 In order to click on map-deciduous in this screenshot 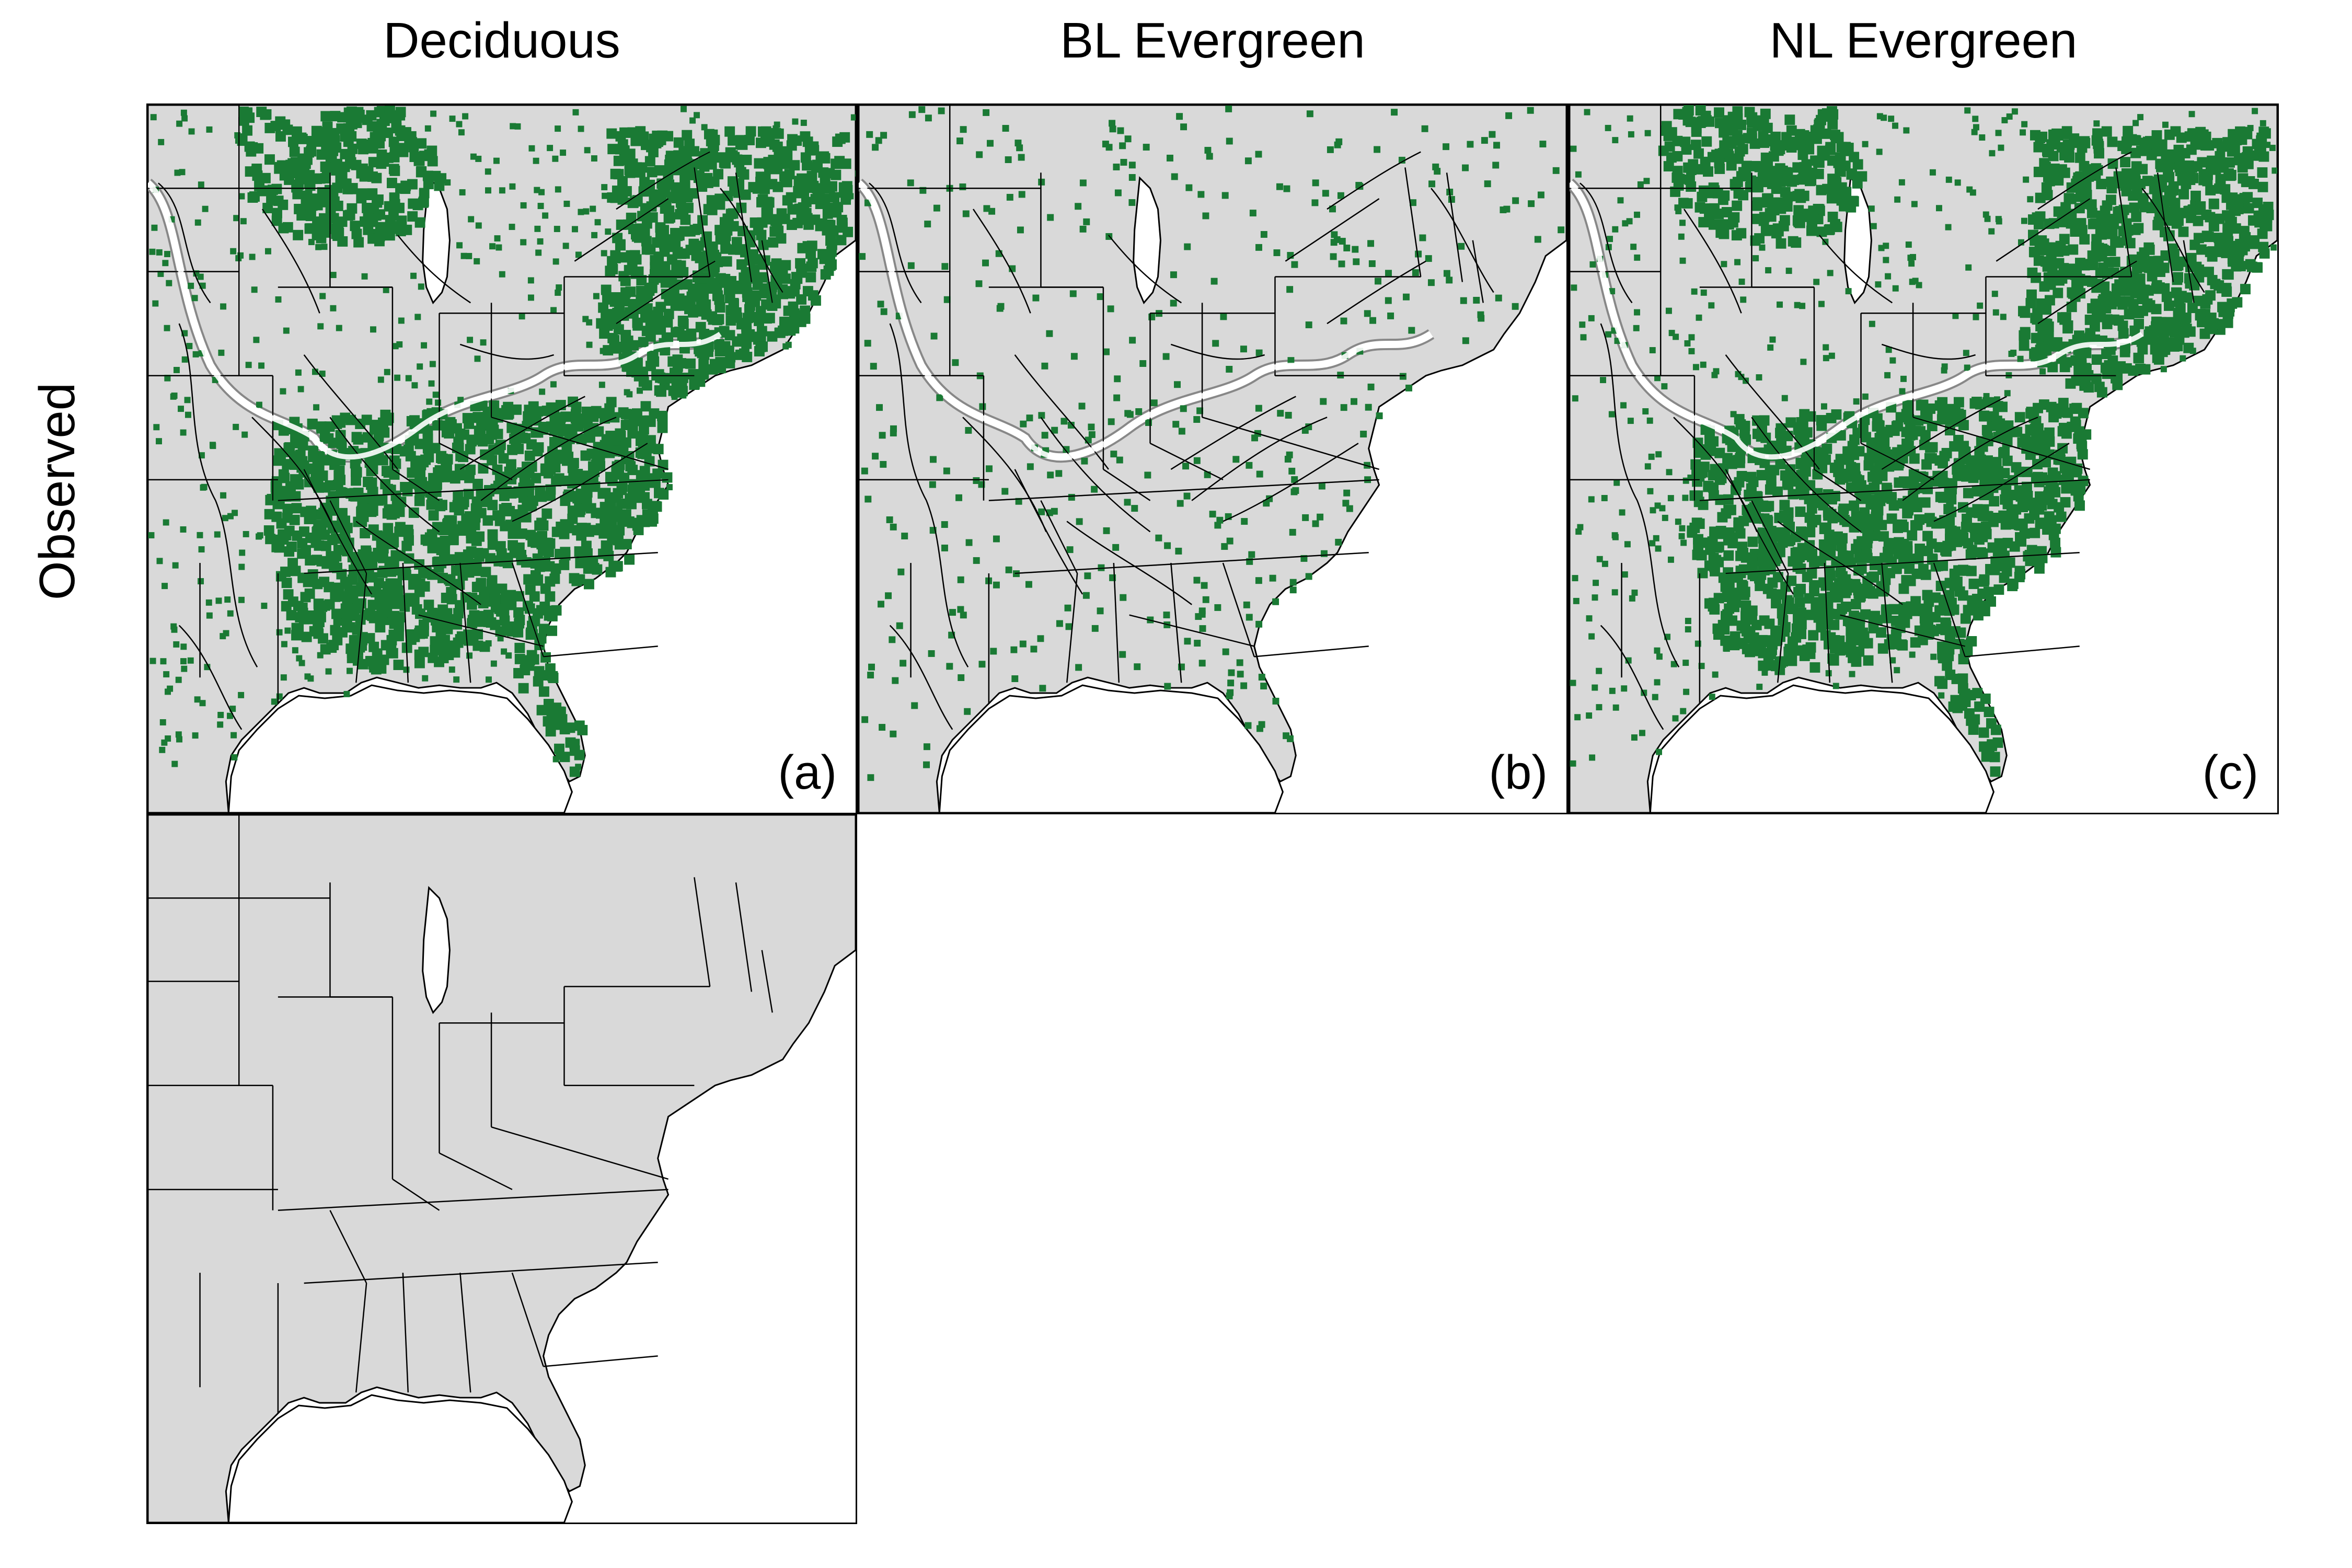, I will do `click(502, 459)`.